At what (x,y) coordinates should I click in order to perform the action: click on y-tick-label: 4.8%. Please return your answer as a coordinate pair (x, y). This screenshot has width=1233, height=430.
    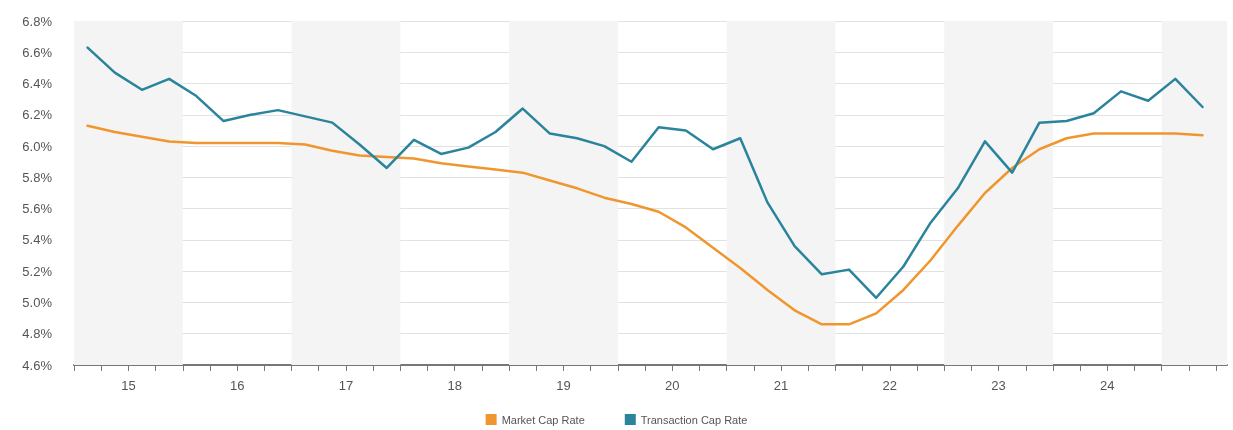
    Looking at the image, I should click on (37, 334).